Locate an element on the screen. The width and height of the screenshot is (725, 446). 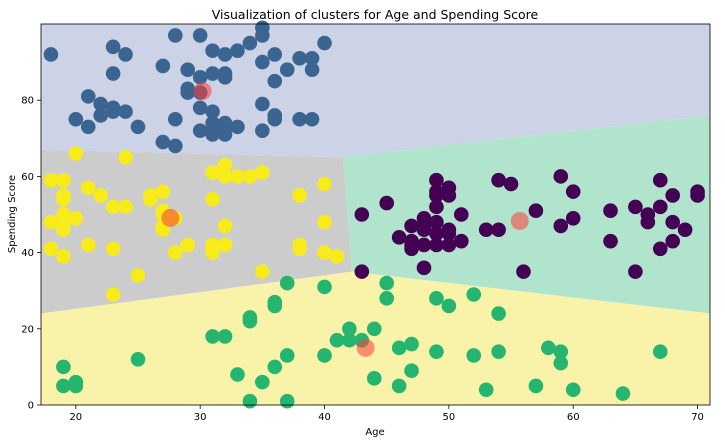
x-axis-label: Age is located at coordinates (374, 432).